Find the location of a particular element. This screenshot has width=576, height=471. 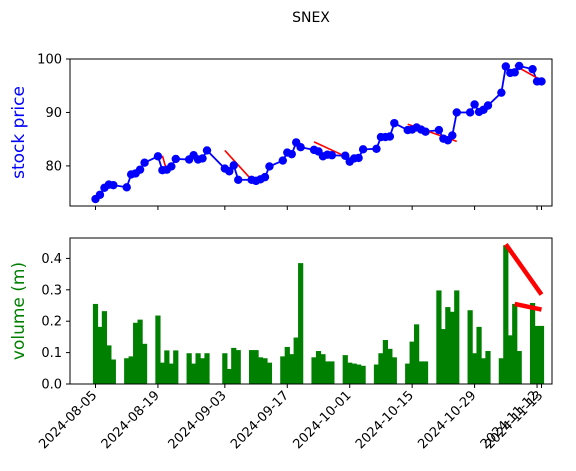

volume-y-tick-label: 0.3 is located at coordinates (51, 290).